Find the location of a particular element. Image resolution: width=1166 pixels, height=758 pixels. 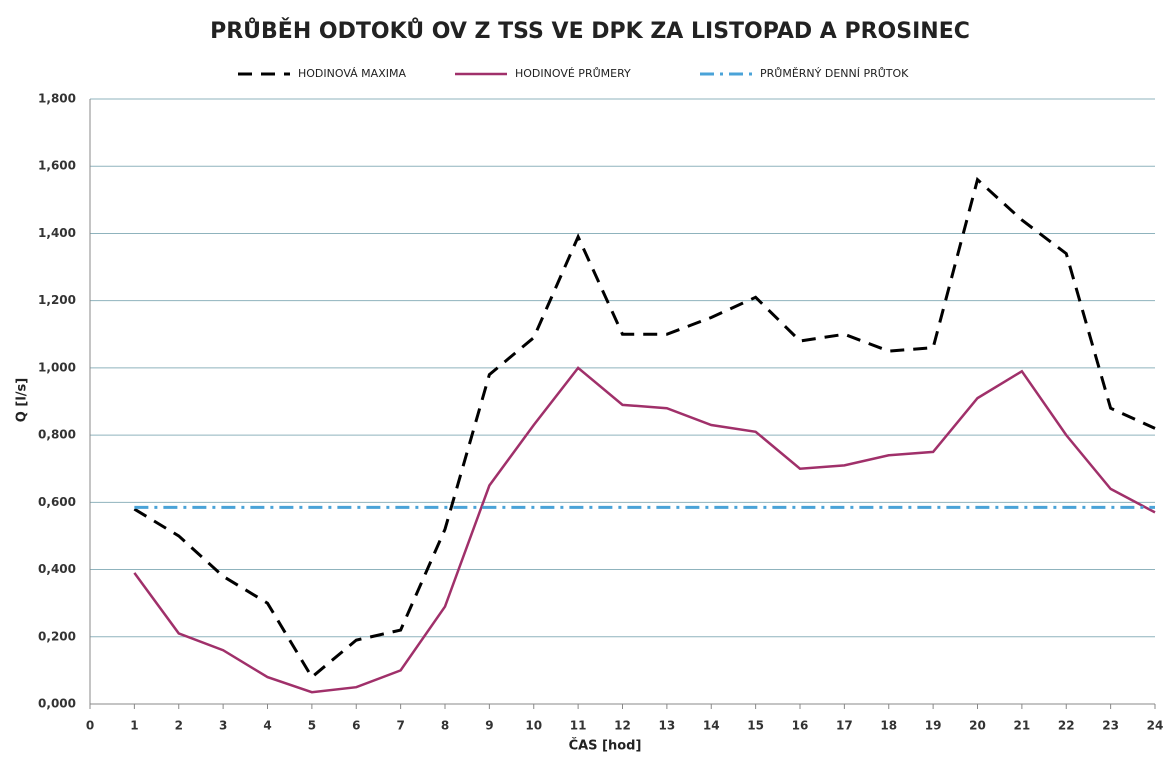

y-tick-label: 1,600 is located at coordinates (57, 166).